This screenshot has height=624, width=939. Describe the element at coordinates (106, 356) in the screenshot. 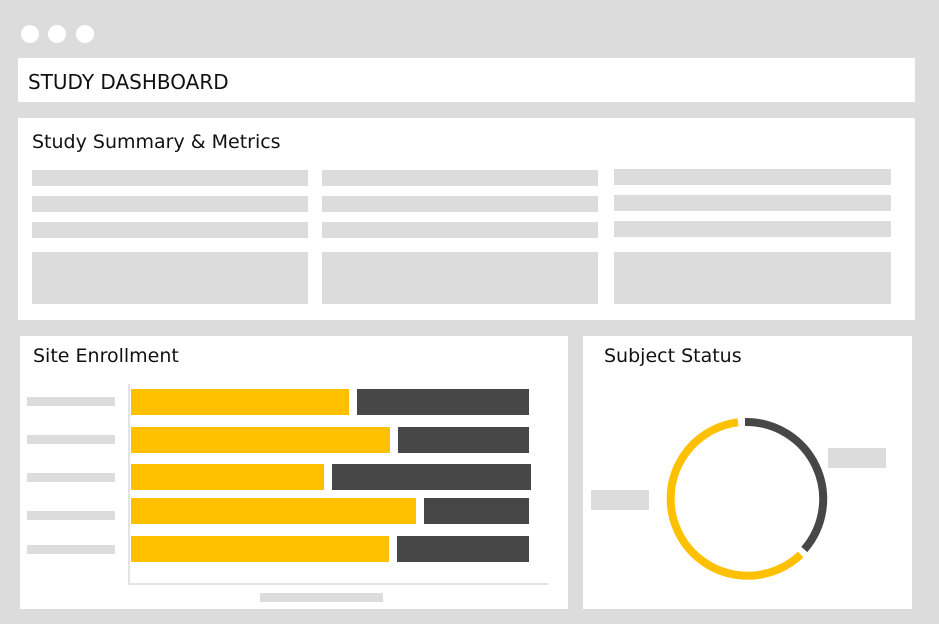

I see `site-enrollment-title: Site Enrollment` at that location.